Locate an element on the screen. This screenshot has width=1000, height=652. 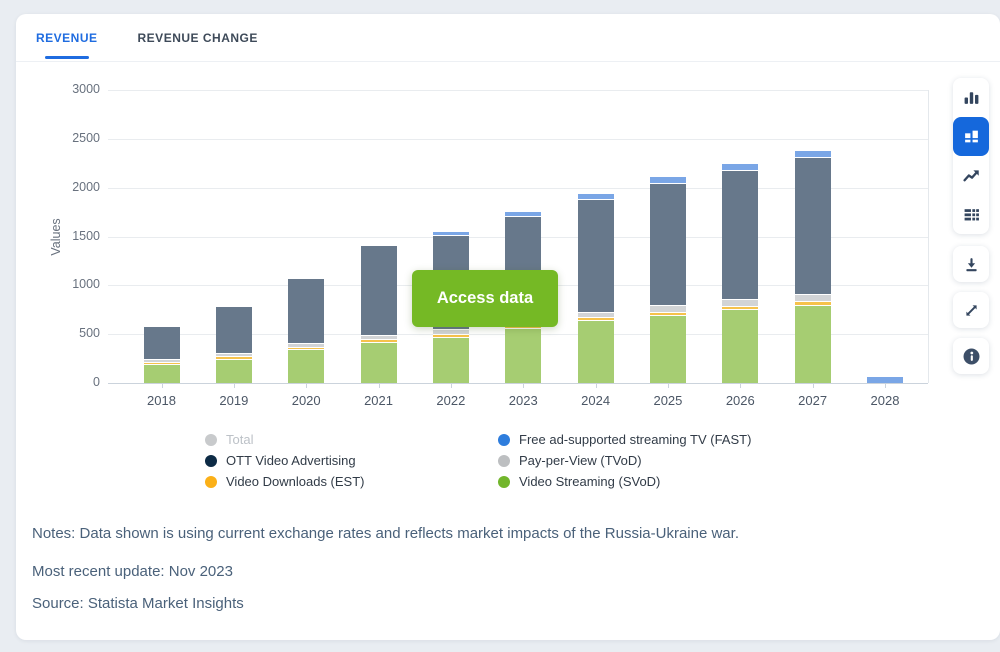
toolbar-button-data-table is located at coordinates (971, 214).